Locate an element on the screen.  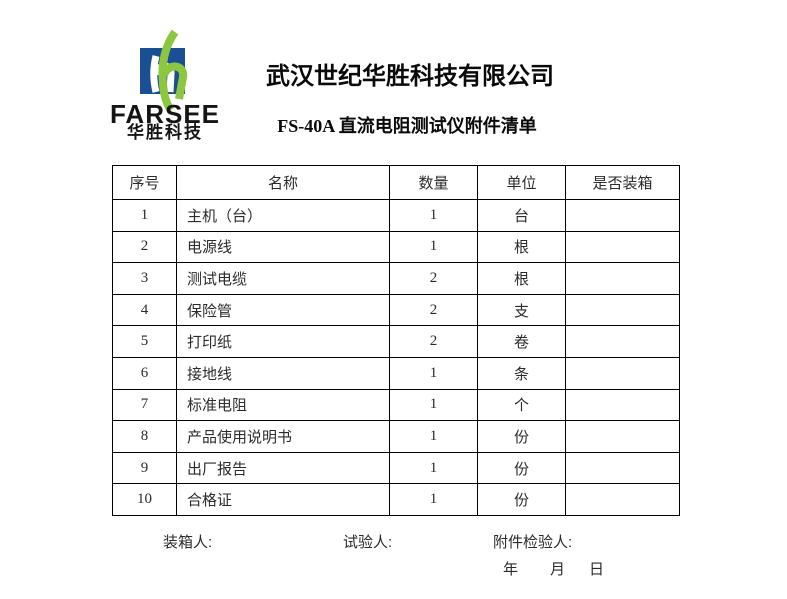
tester-label: 试验人: is located at coordinates (368, 542).